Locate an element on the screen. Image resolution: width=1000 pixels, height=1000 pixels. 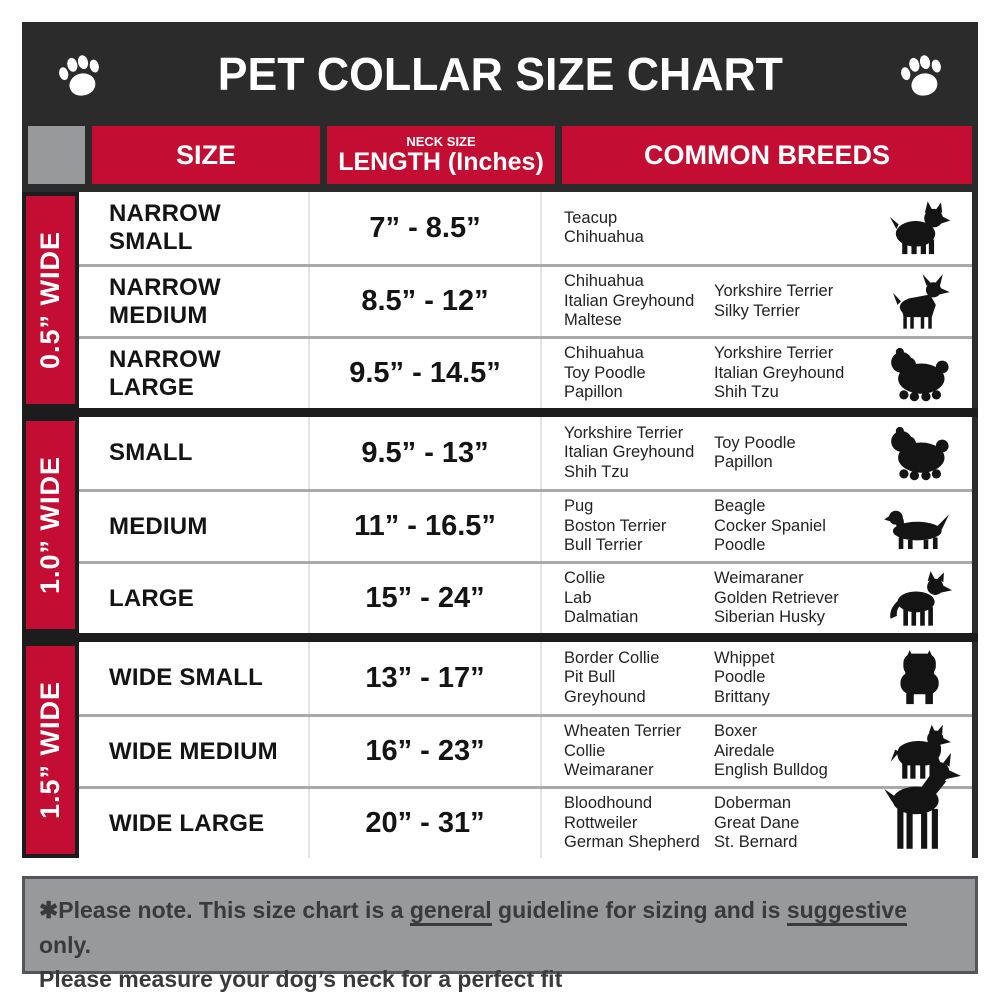
breeds-cell: Teacup Chihuahua is located at coordinates (756, 228).